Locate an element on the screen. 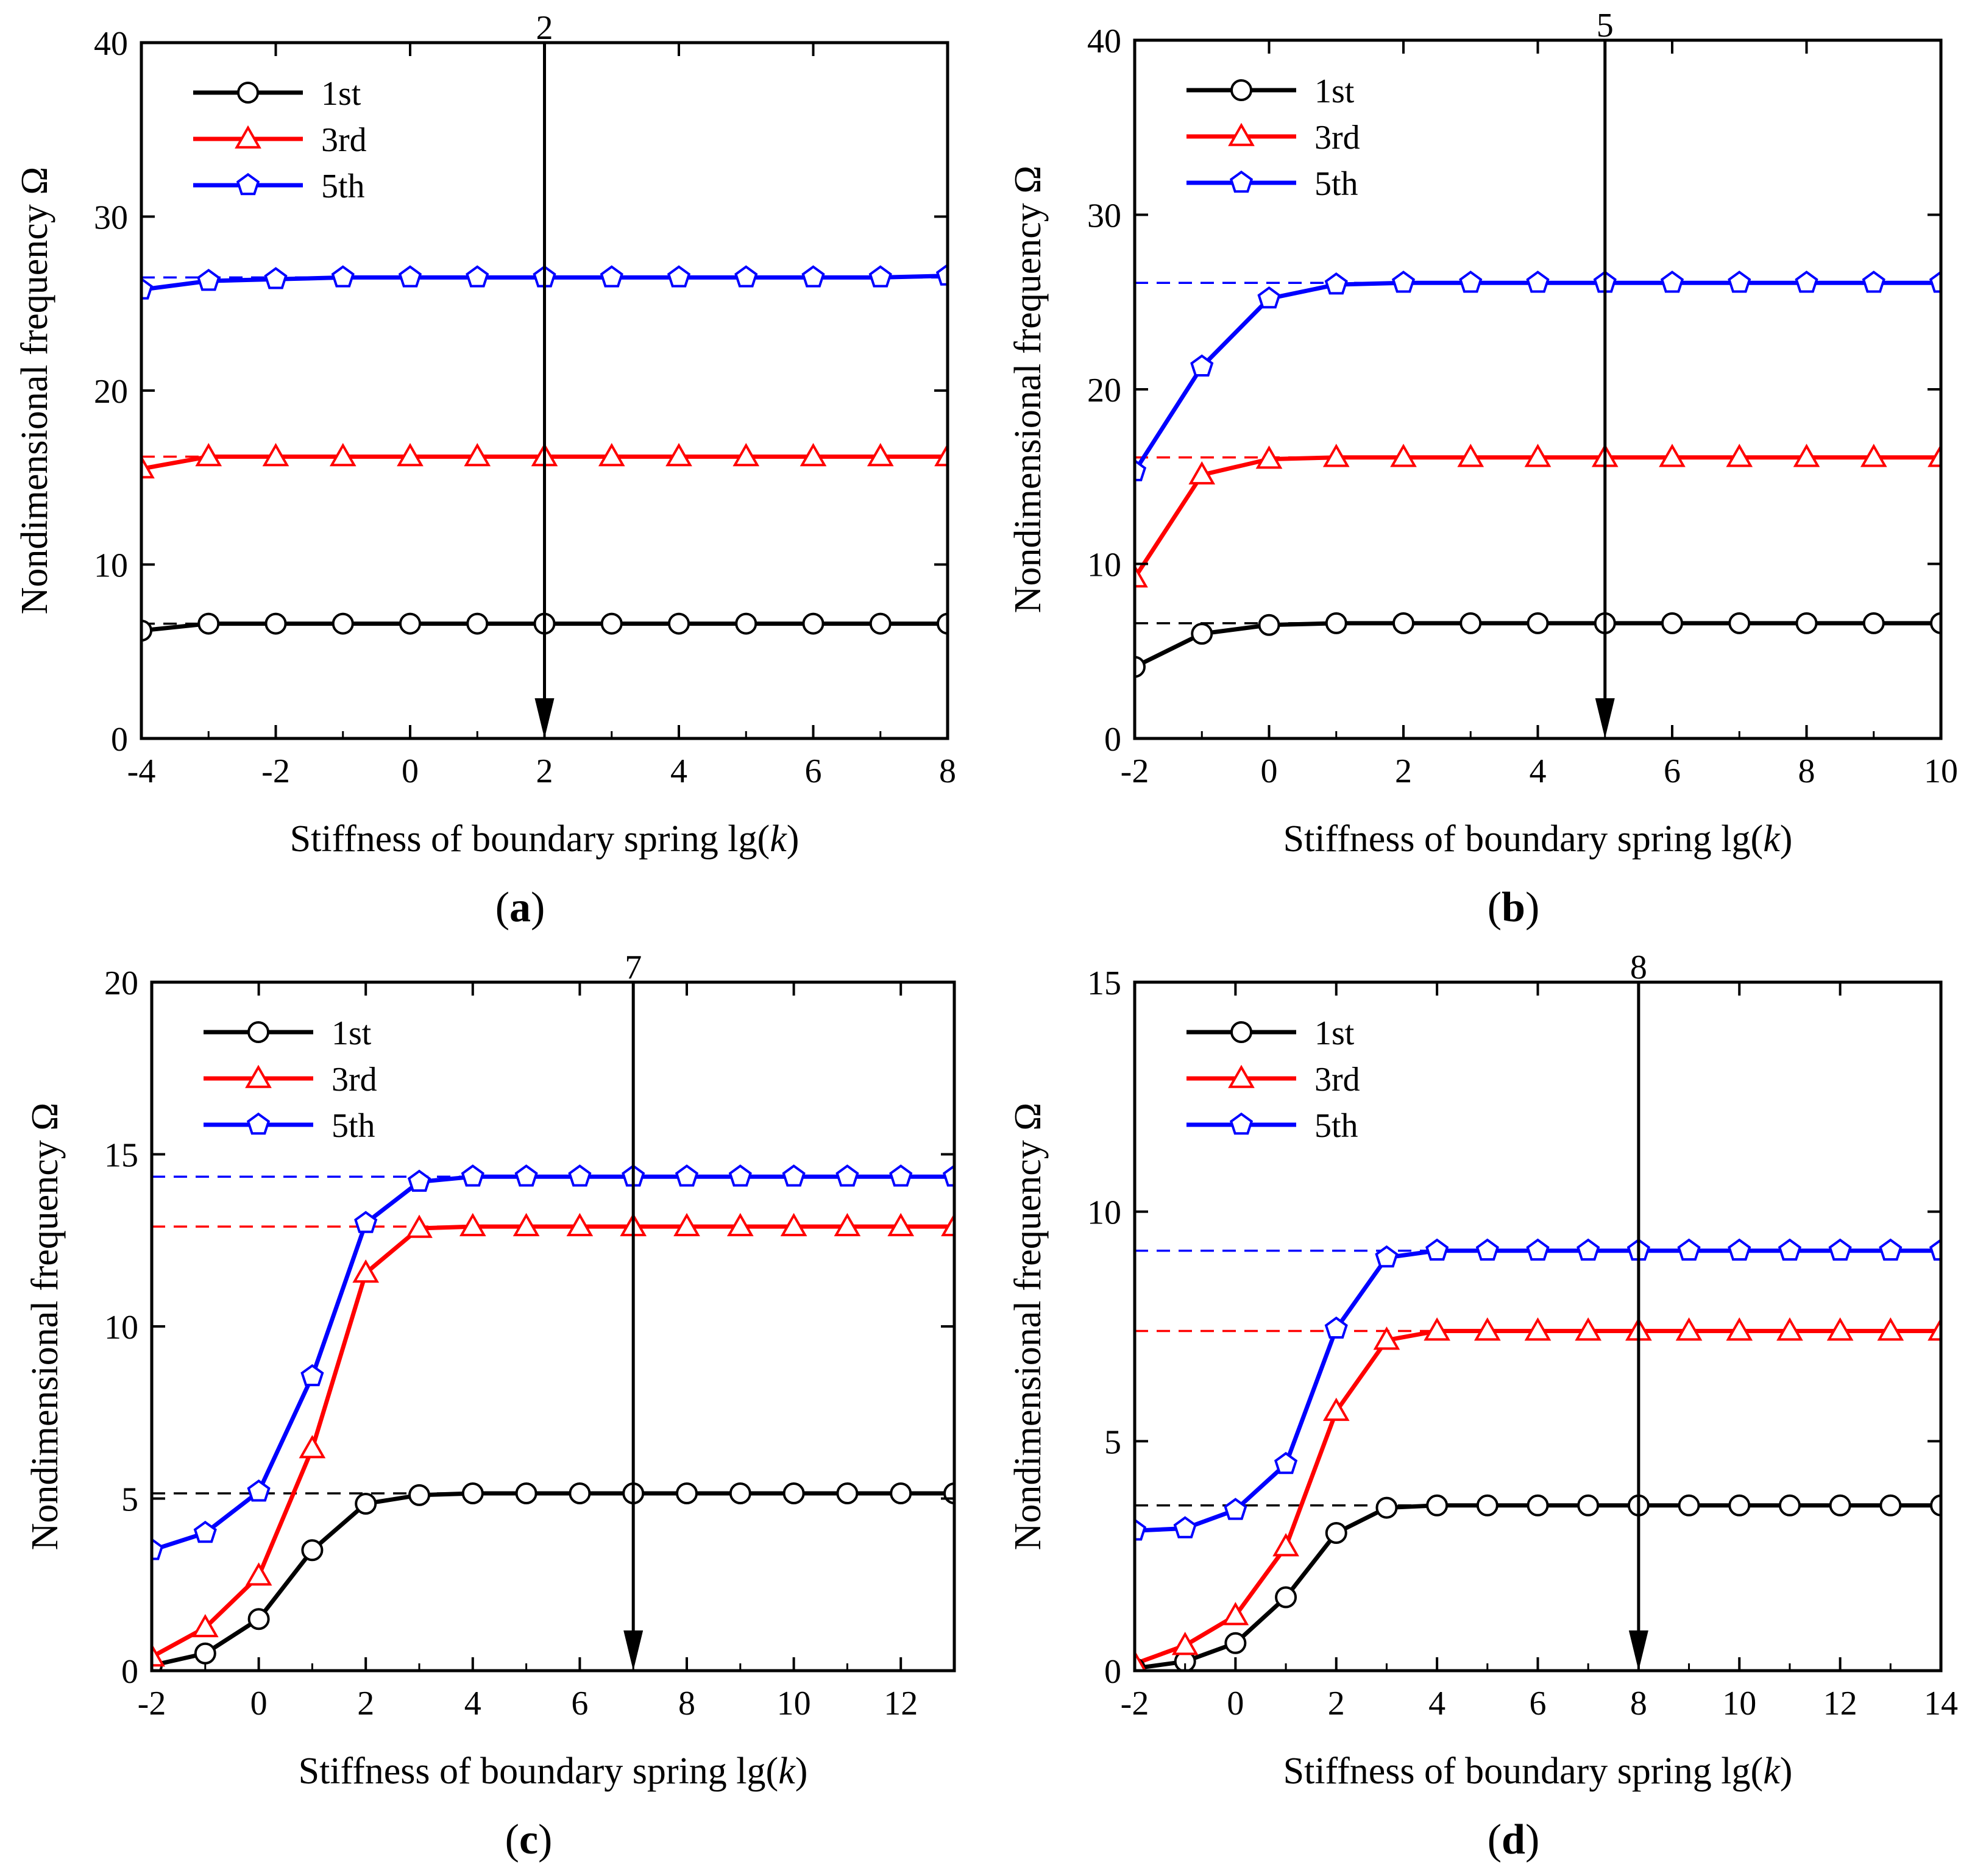 The image size is (1972, 1876). series-line-3rd is located at coordinates (1538, 517).